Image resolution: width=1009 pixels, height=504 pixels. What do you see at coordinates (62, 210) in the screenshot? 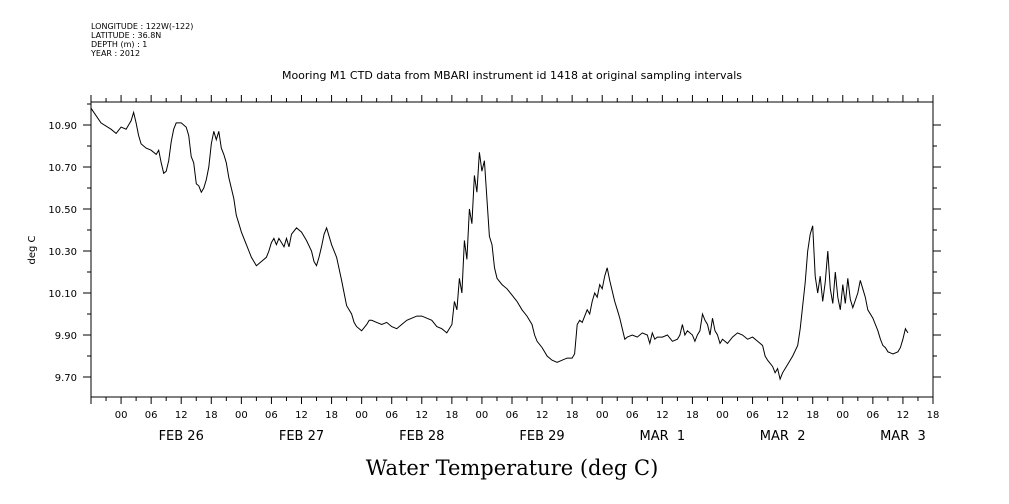
I see `y-tick-label: 10.50` at bounding box center [62, 210].